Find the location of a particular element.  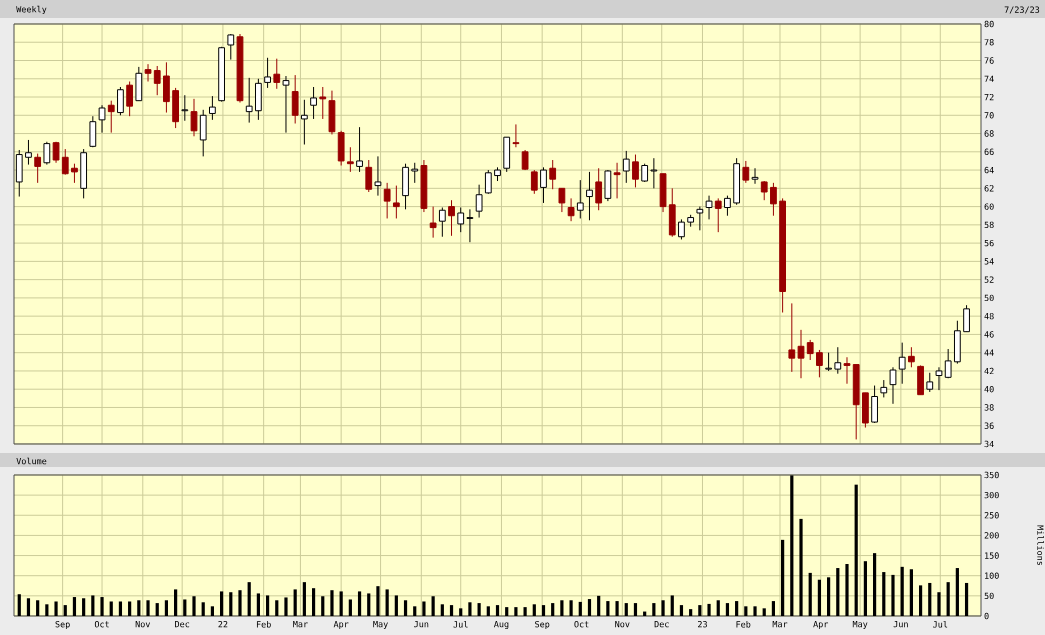

y-tick-label: 58 is located at coordinates (989, 225).